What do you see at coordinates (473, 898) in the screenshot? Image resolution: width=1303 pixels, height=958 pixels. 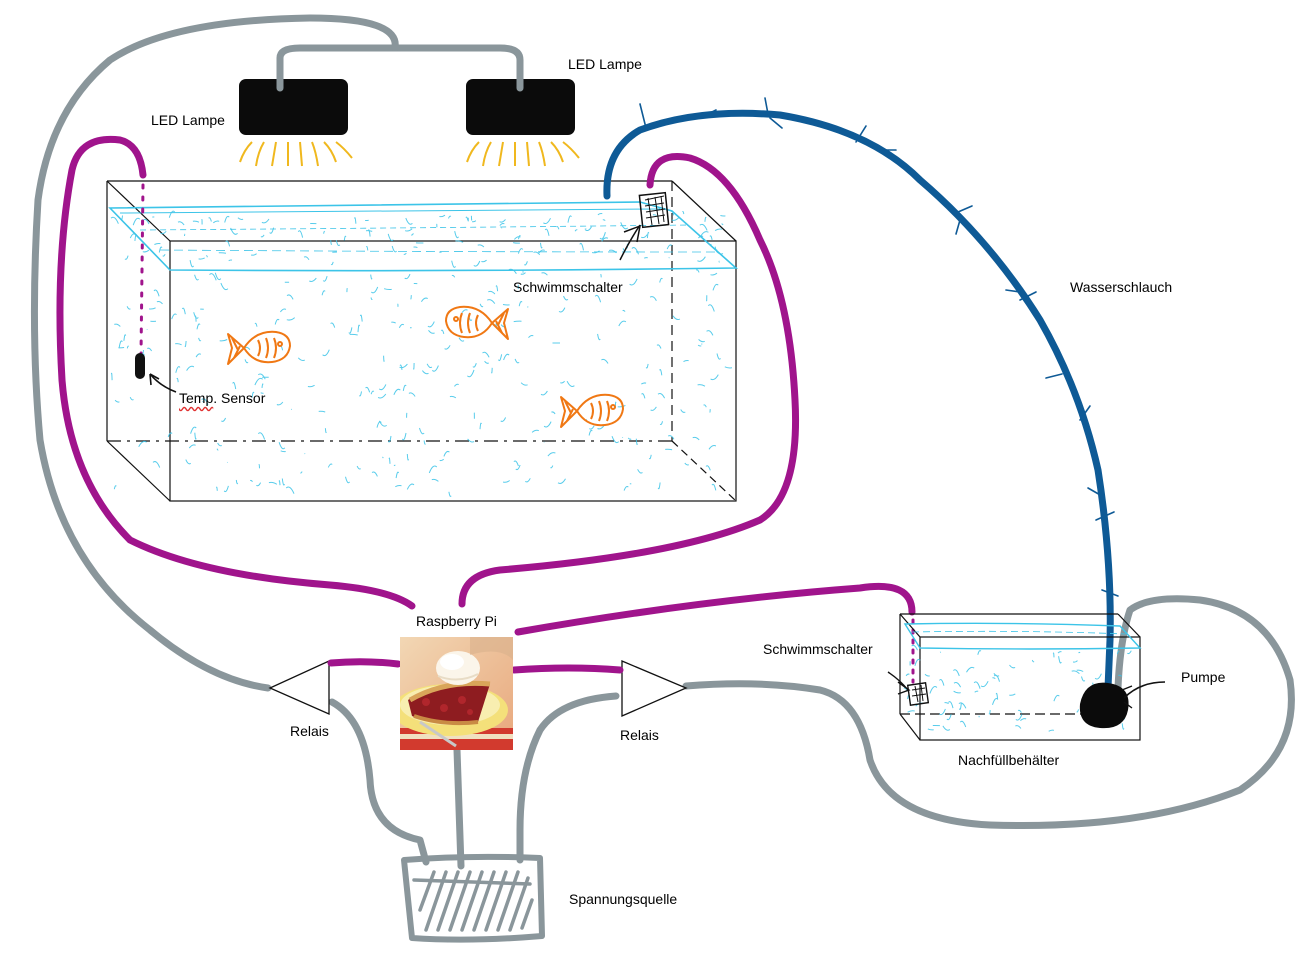 I see `power-supply-icon` at bounding box center [473, 898].